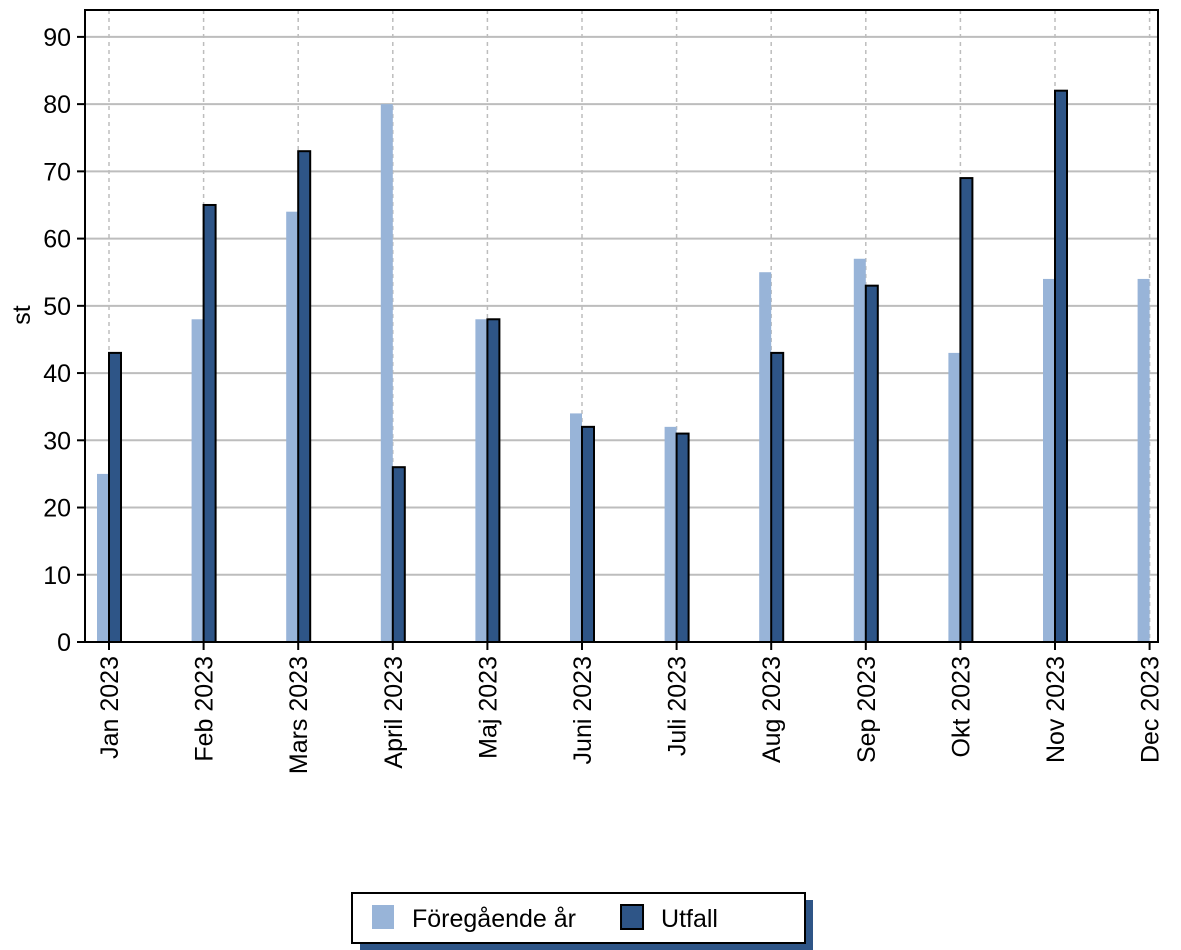 The image size is (1181, 950). Describe the element at coordinates (772, 709) in the screenshot. I see `x-tick-label: Aug 2023` at that location.